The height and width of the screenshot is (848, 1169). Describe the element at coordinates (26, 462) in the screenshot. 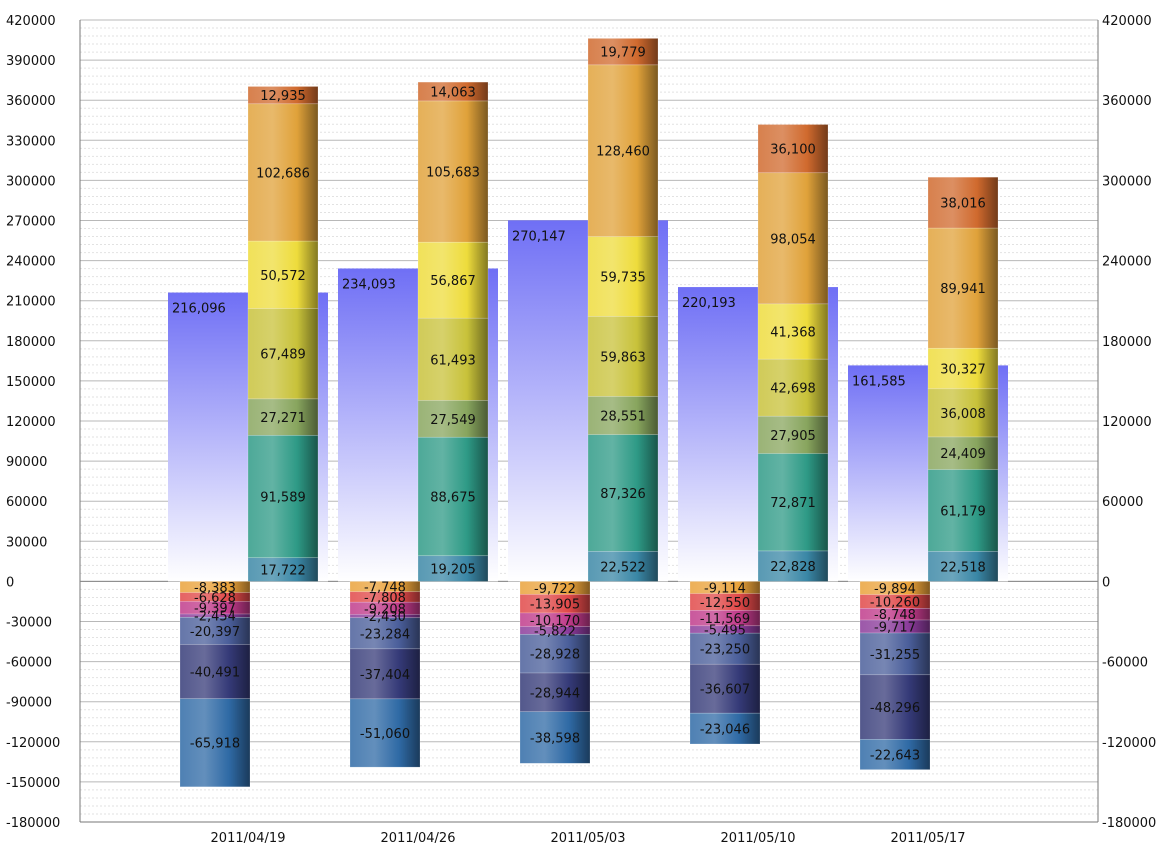

I see `y-tick-label-left: 90000` at that location.